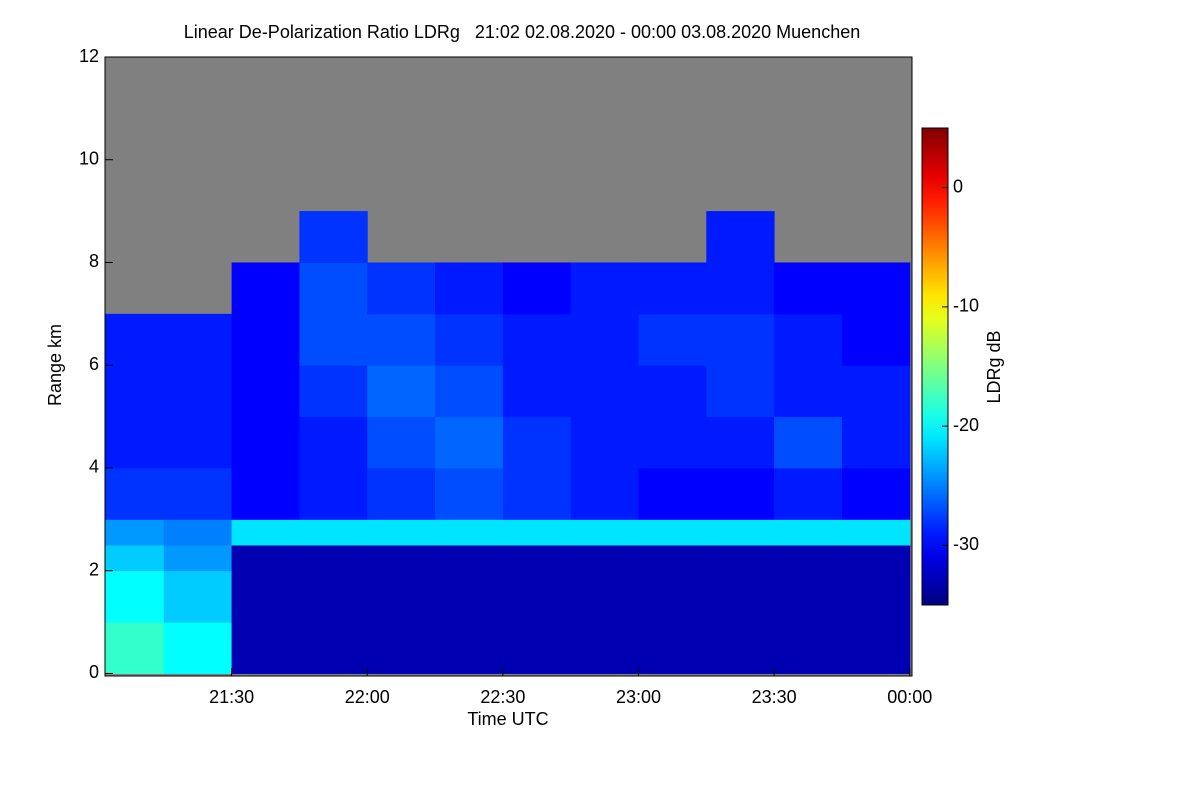  I want to click on x-tick-label: 21:30, so click(231, 697).